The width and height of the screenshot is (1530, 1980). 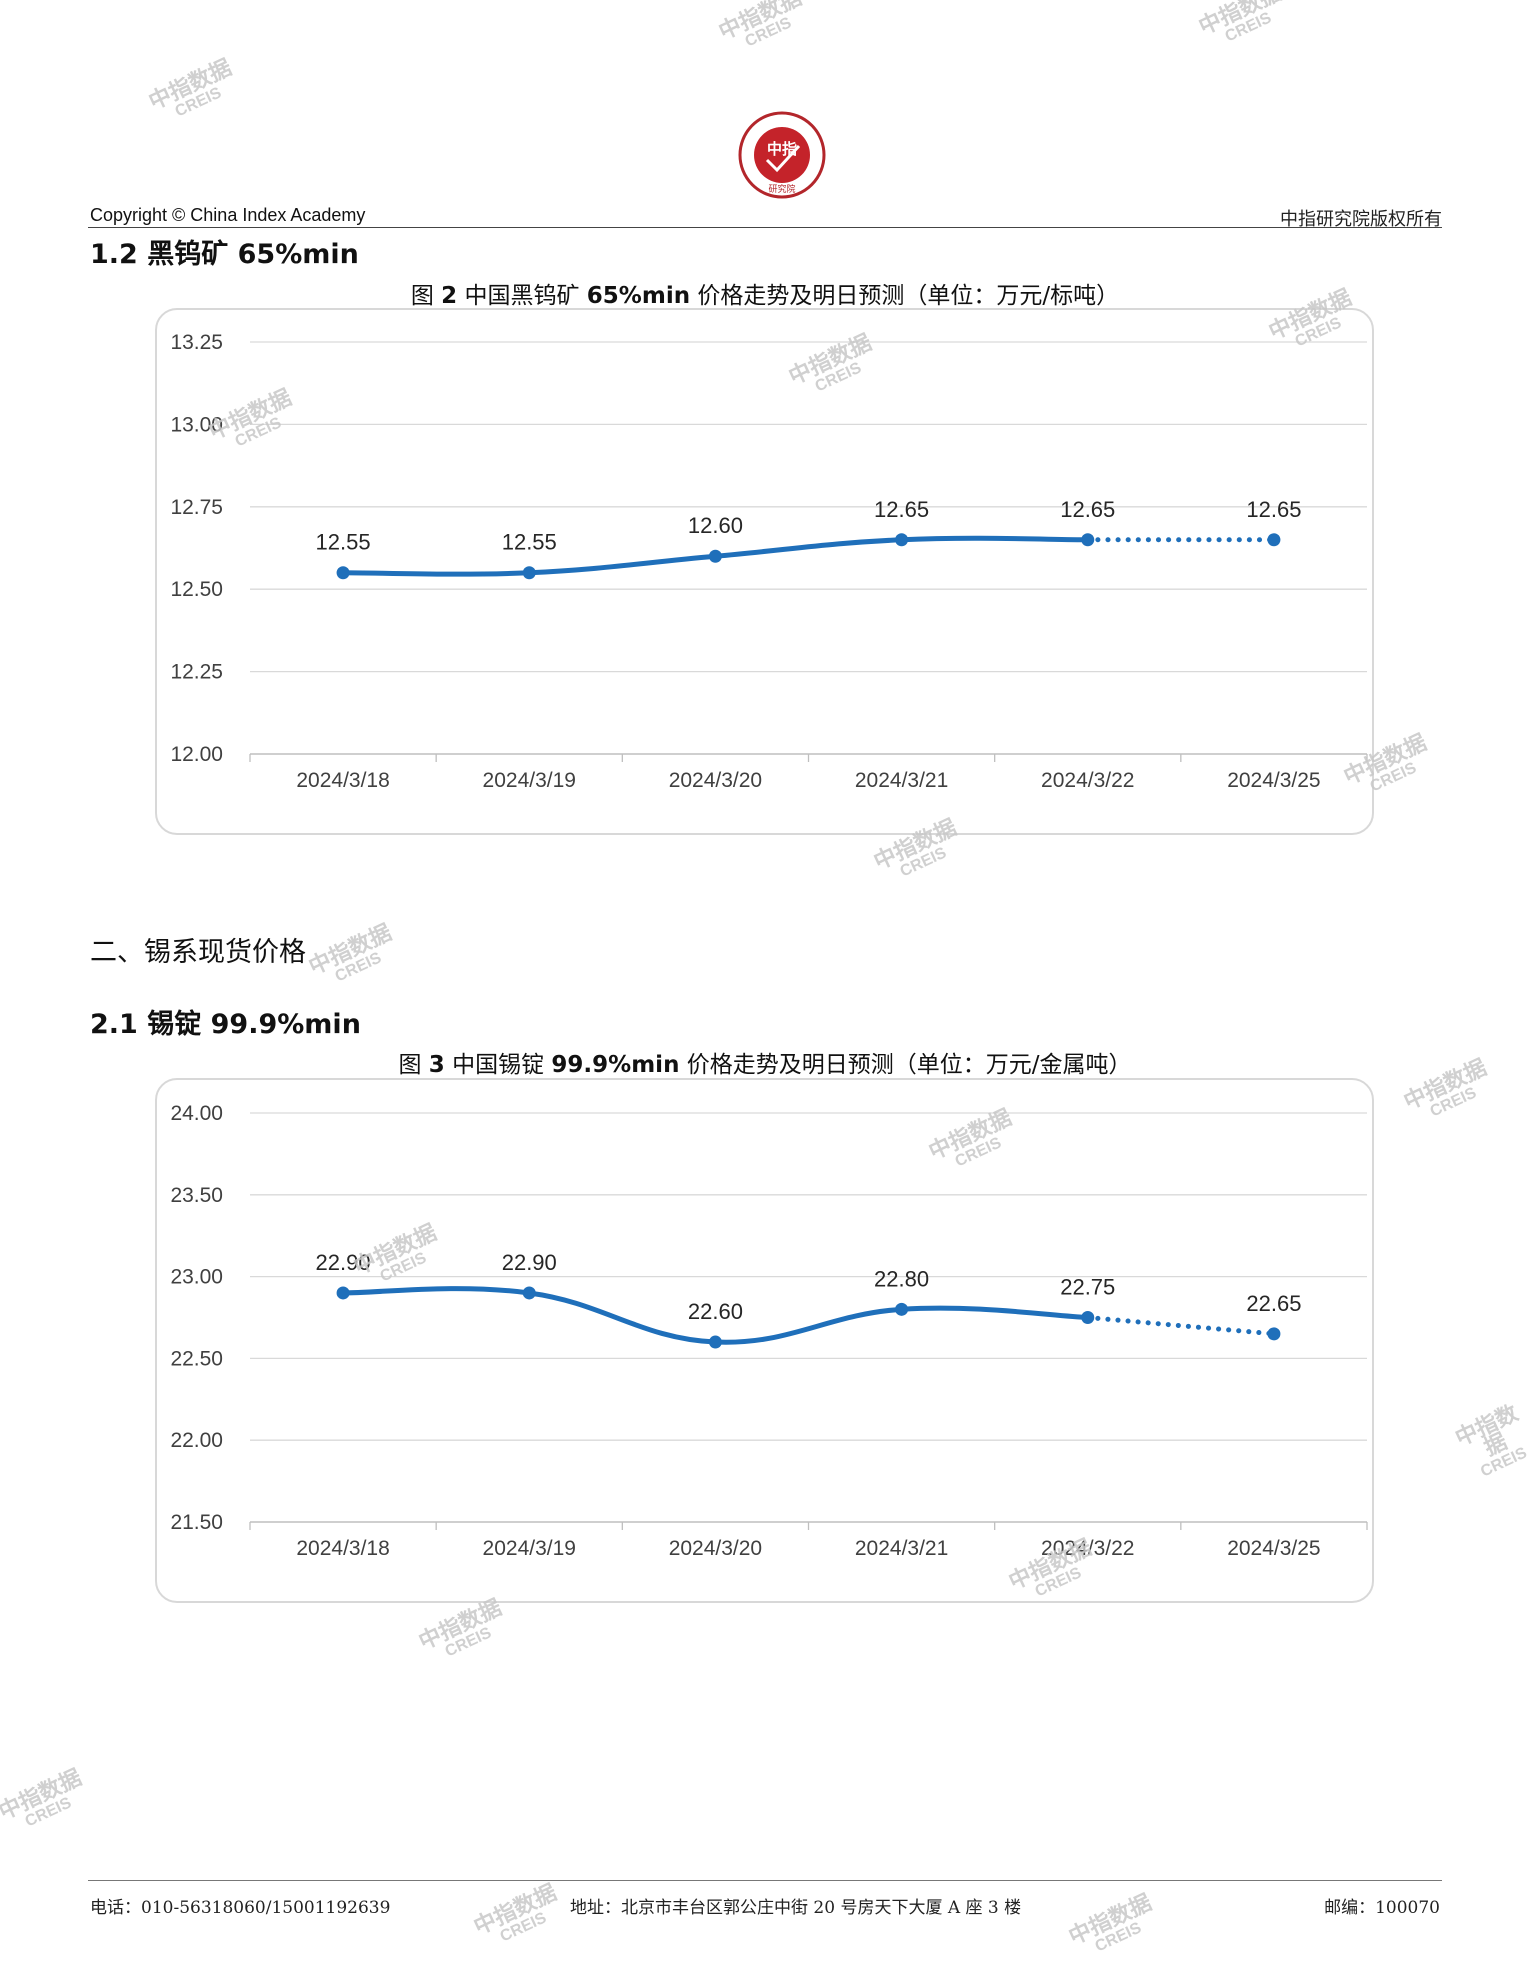 I want to click on footer-divider, so click(x=765, y=1880).